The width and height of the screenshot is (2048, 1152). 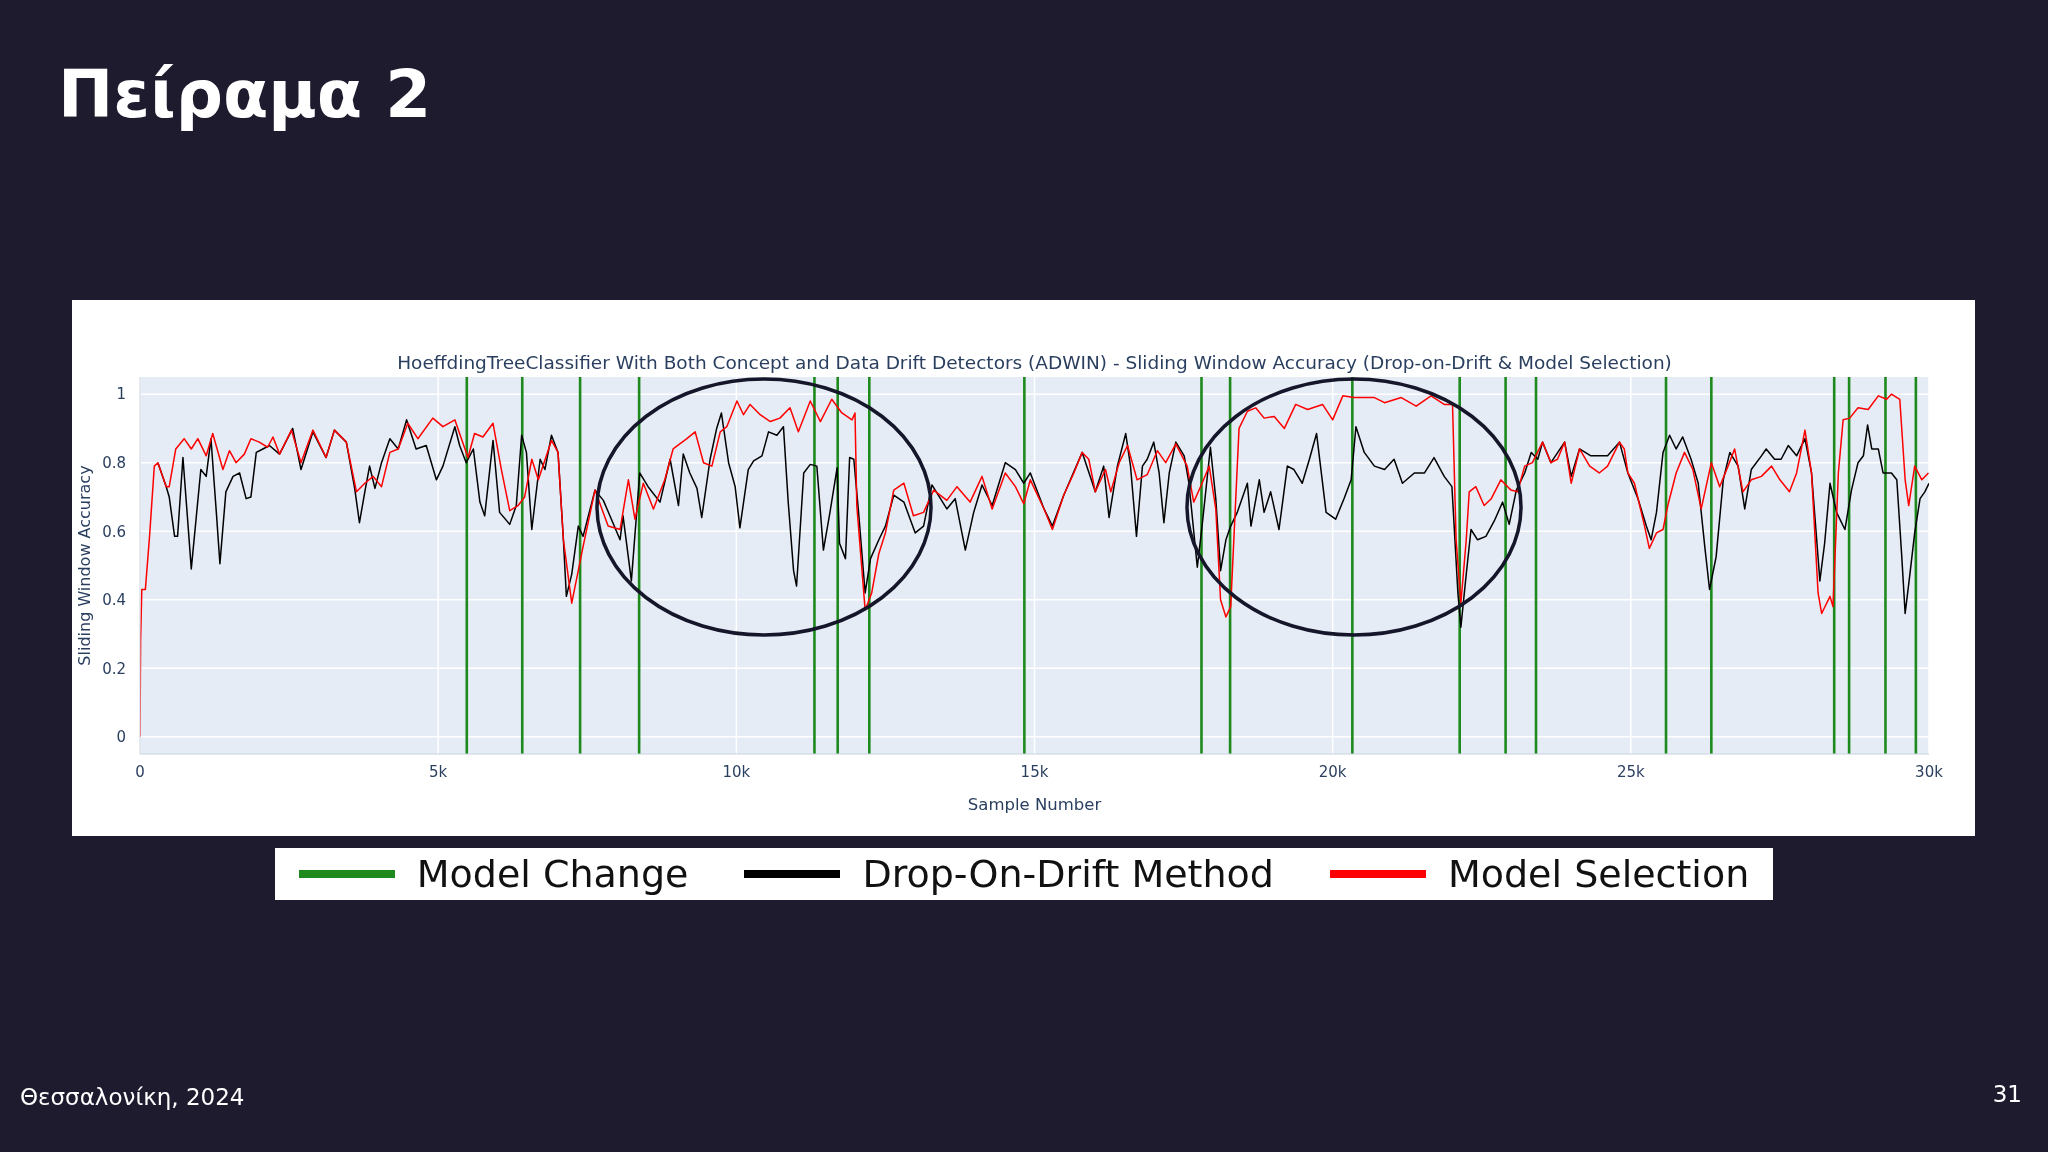 I want to click on x-tick-label: 0, so click(x=140, y=771).